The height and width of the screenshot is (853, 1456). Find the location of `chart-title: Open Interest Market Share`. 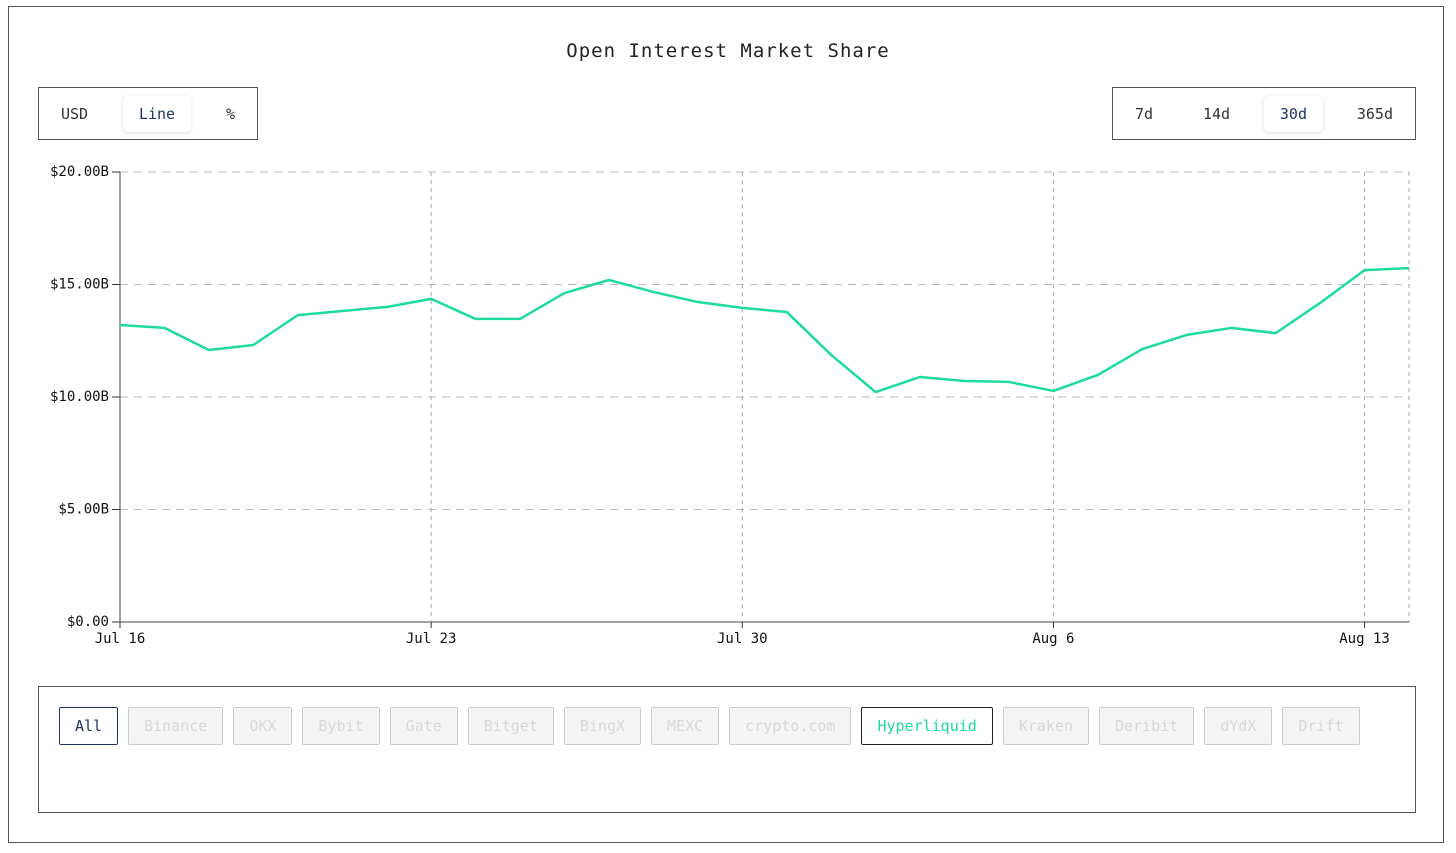

chart-title: Open Interest Market Share is located at coordinates (728, 51).